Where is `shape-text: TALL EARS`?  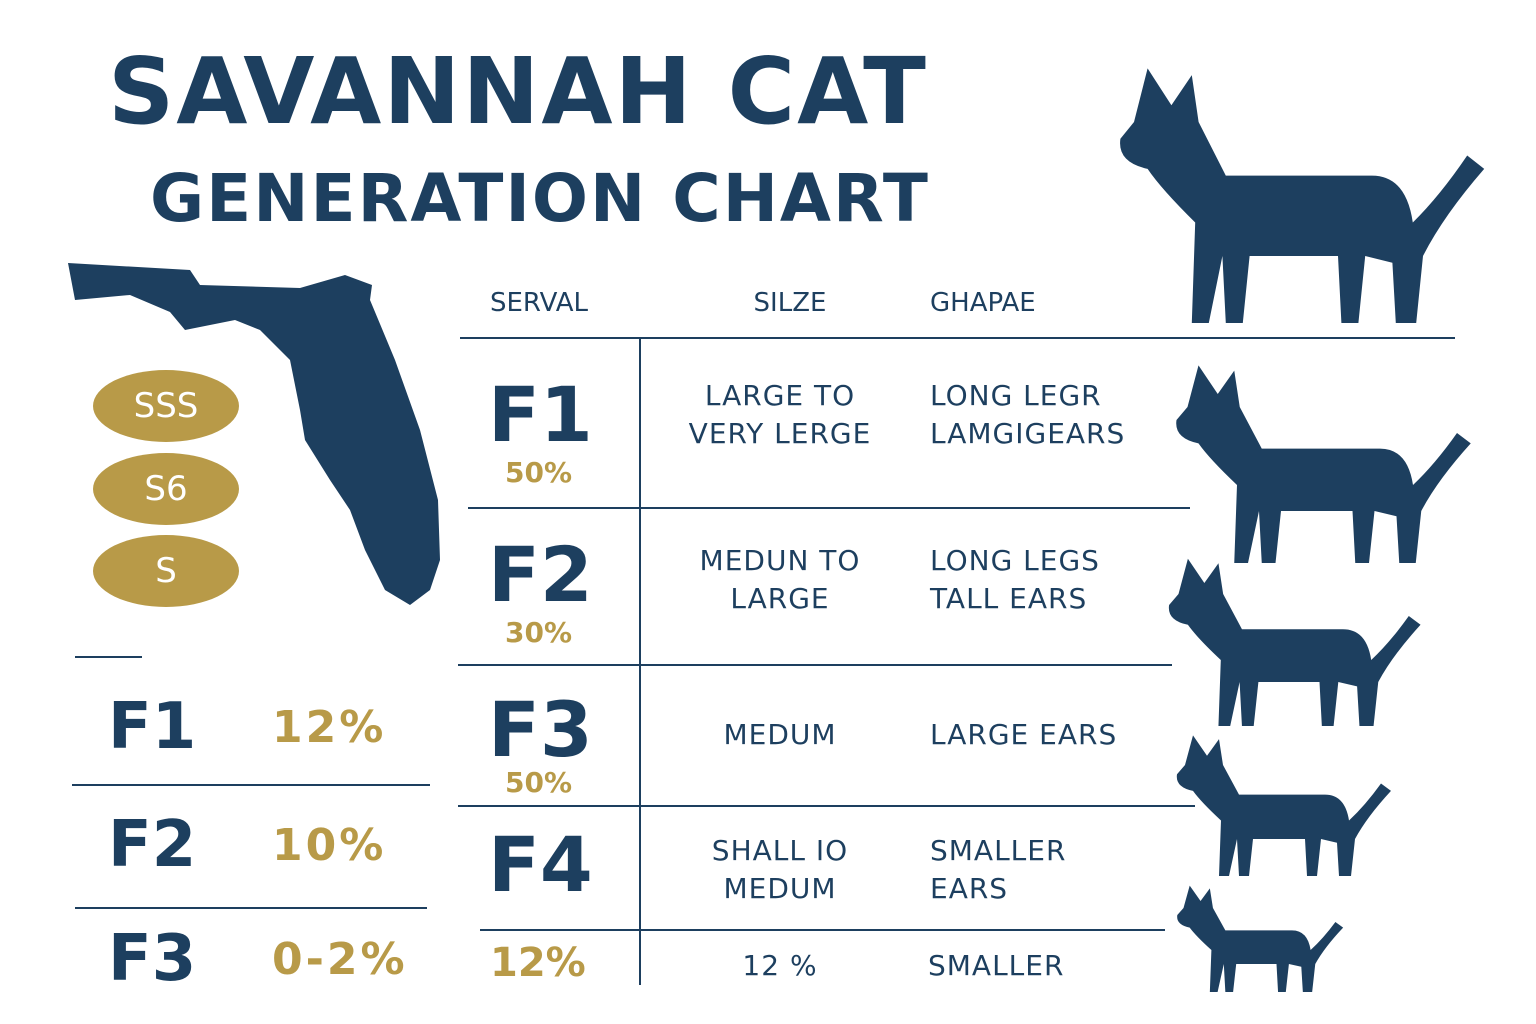 shape-text: TALL EARS is located at coordinates (1009, 598).